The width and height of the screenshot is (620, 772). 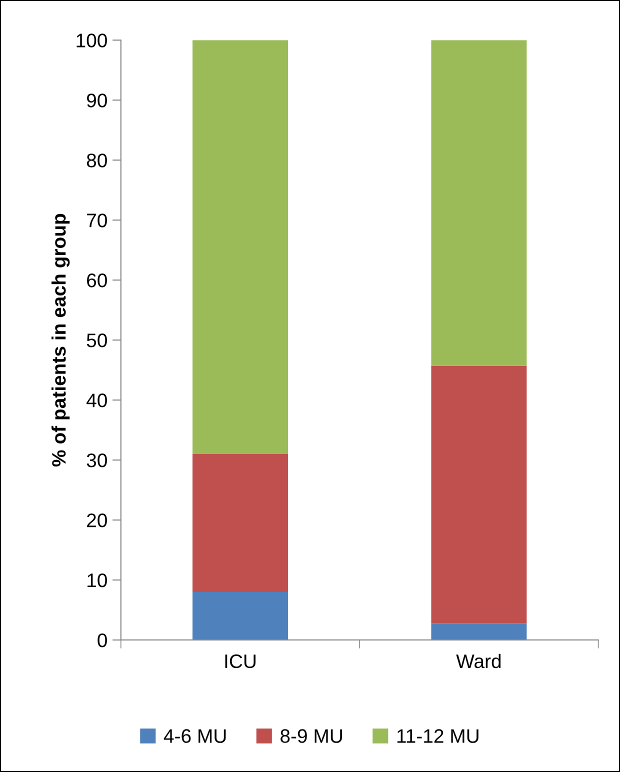 What do you see at coordinates (91, 41) in the screenshot?
I see `y-tick-label: 100` at bounding box center [91, 41].